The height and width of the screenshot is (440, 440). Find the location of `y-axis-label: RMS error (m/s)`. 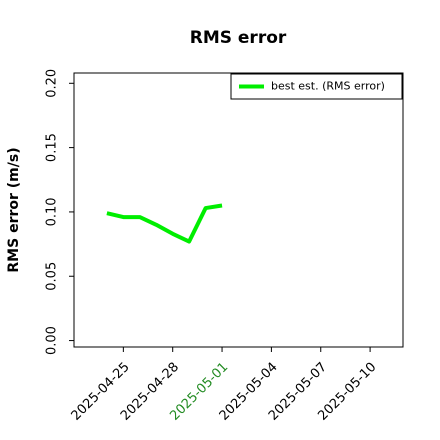

y-axis-label: RMS error (m/s) is located at coordinates (14, 209).